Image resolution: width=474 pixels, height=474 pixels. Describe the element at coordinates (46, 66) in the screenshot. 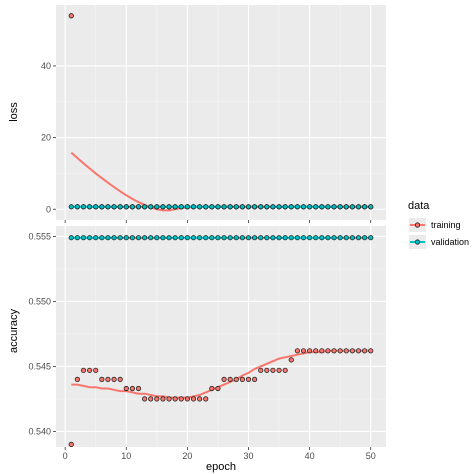

I see `y-tick-label: 40` at that location.